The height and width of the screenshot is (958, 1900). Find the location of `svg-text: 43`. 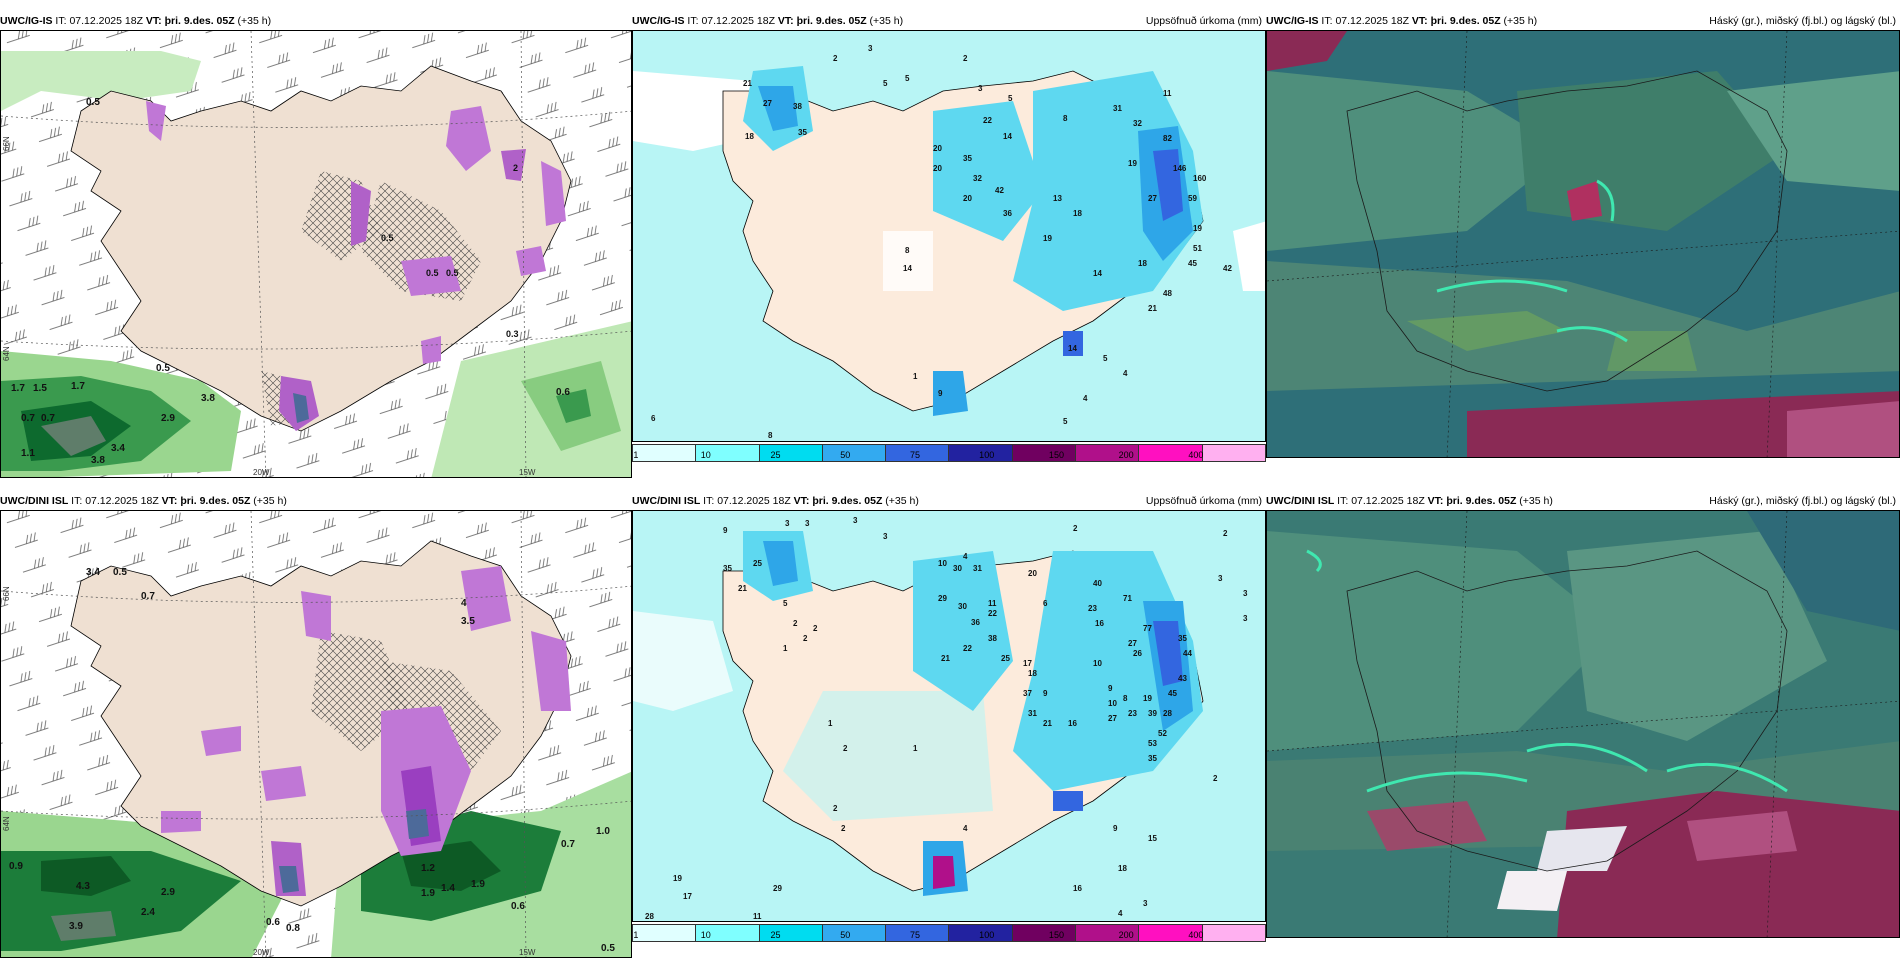

svg-text: 43 is located at coordinates (1182, 678).